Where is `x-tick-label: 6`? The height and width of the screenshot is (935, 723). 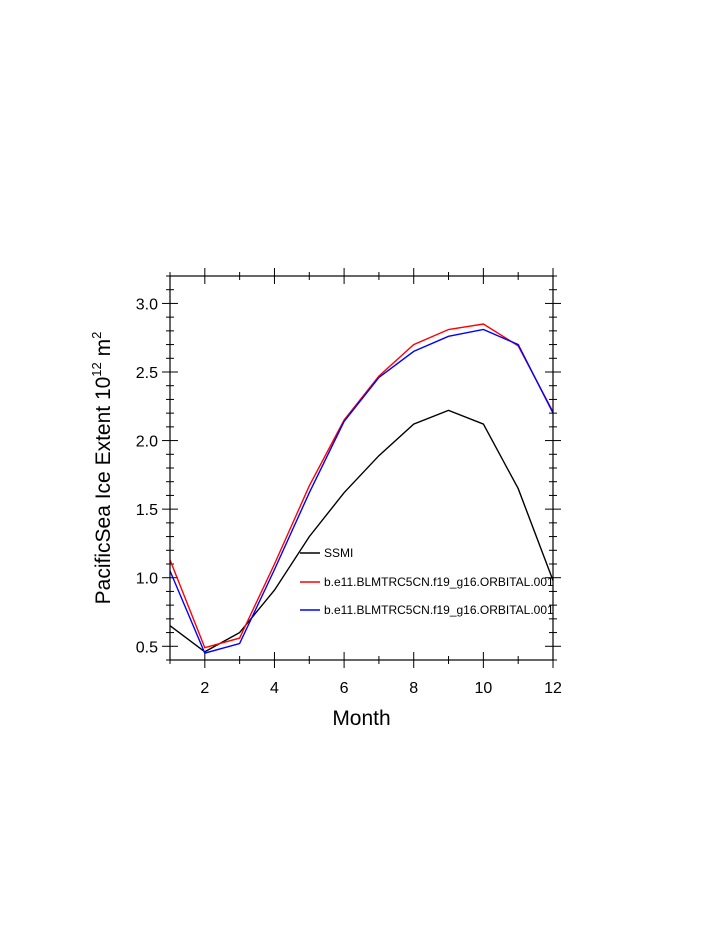 x-tick-label: 6 is located at coordinates (344, 688).